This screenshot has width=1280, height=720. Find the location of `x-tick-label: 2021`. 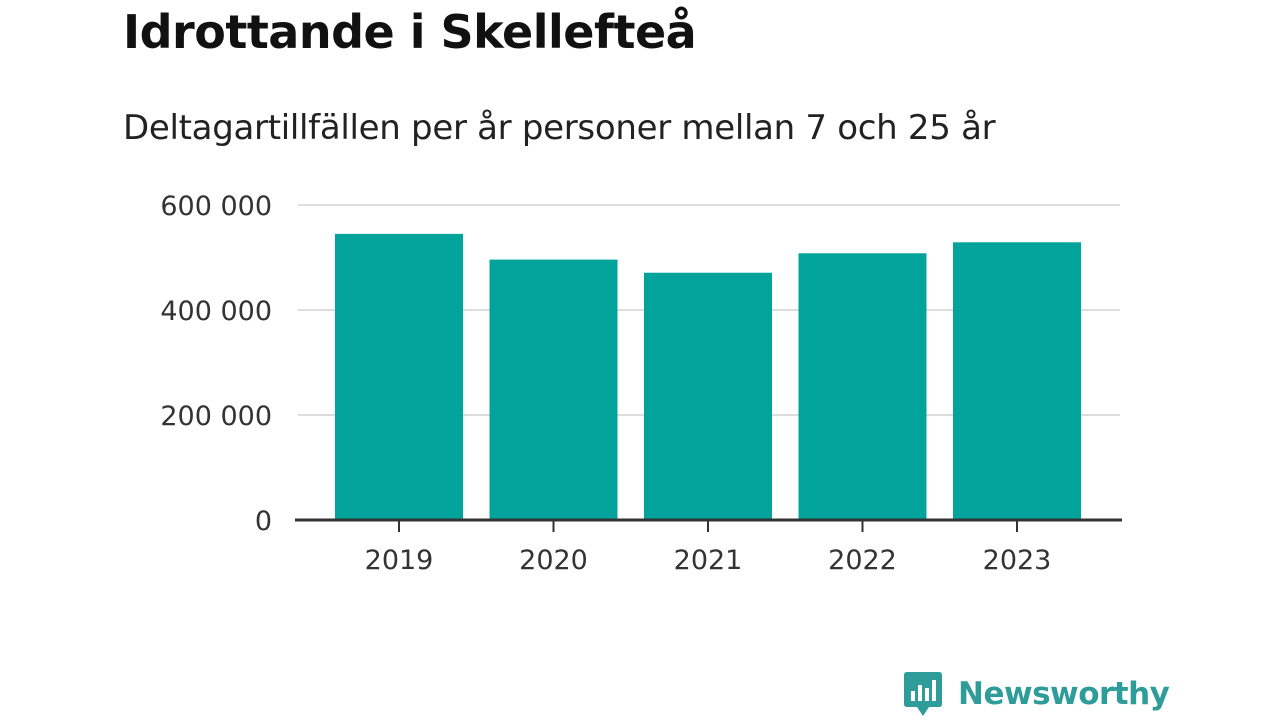

x-tick-label: 2021 is located at coordinates (708, 560).